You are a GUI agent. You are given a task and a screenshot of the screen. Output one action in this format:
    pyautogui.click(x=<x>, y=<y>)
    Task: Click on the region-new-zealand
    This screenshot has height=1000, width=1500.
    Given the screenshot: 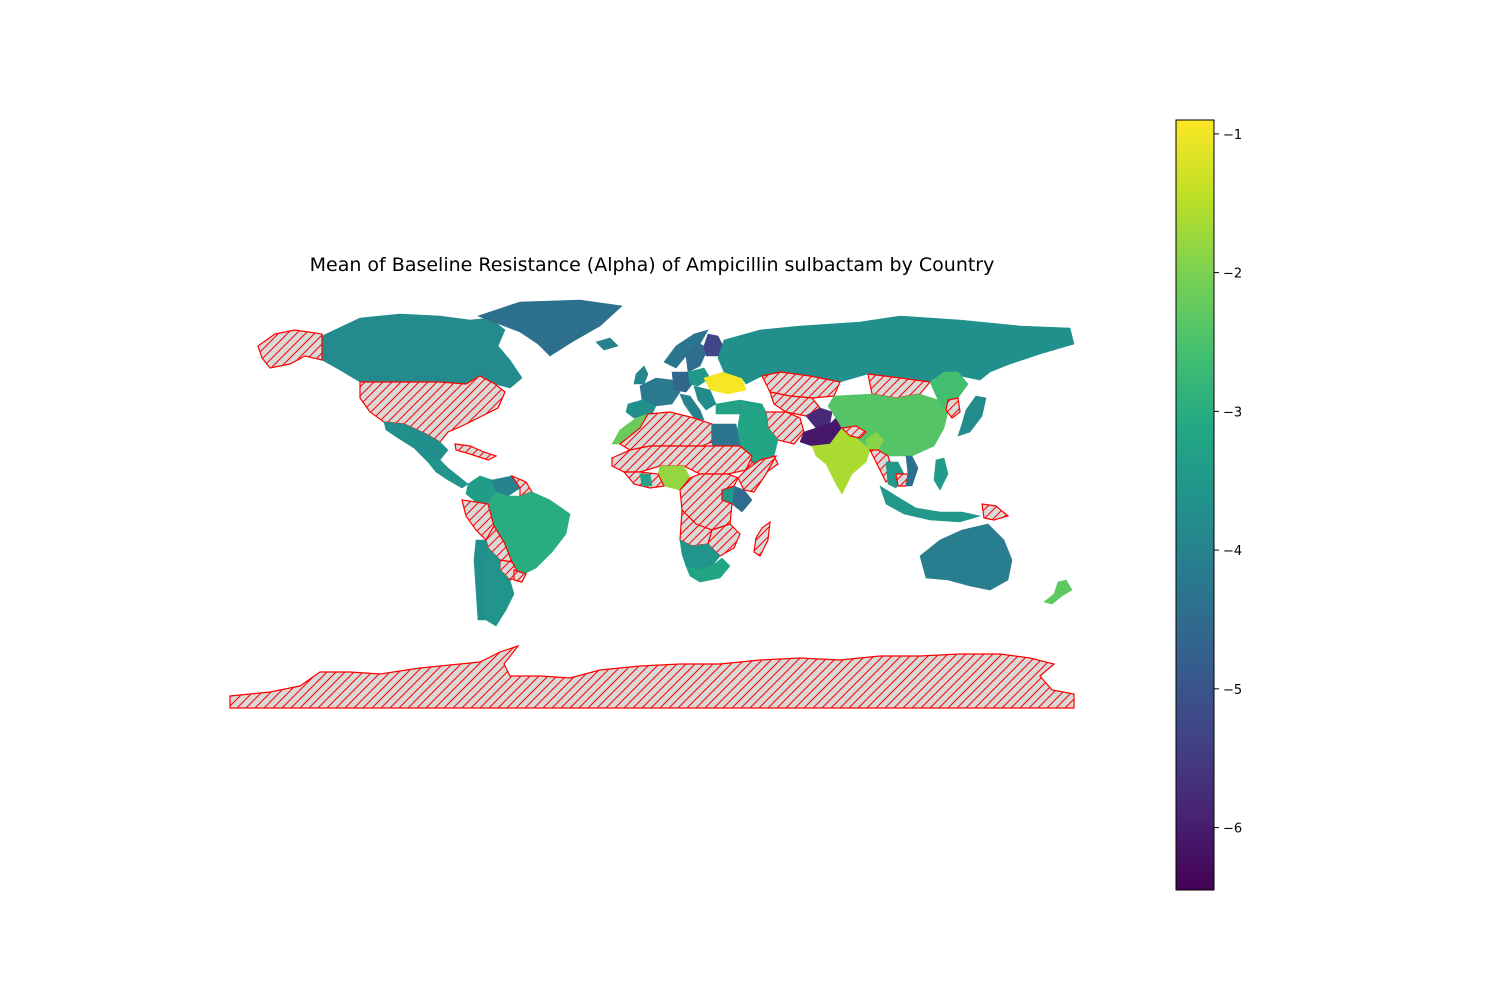 What is the action you would take?
    pyautogui.click(x=1058, y=592)
    